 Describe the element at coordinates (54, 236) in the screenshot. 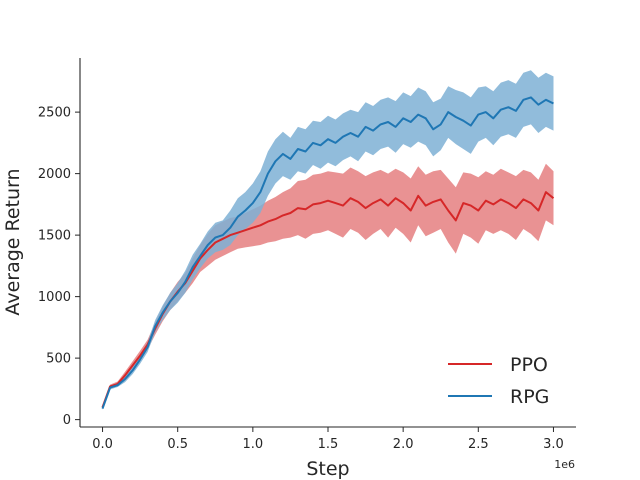

I see `y-tick-label: 1500` at that location.